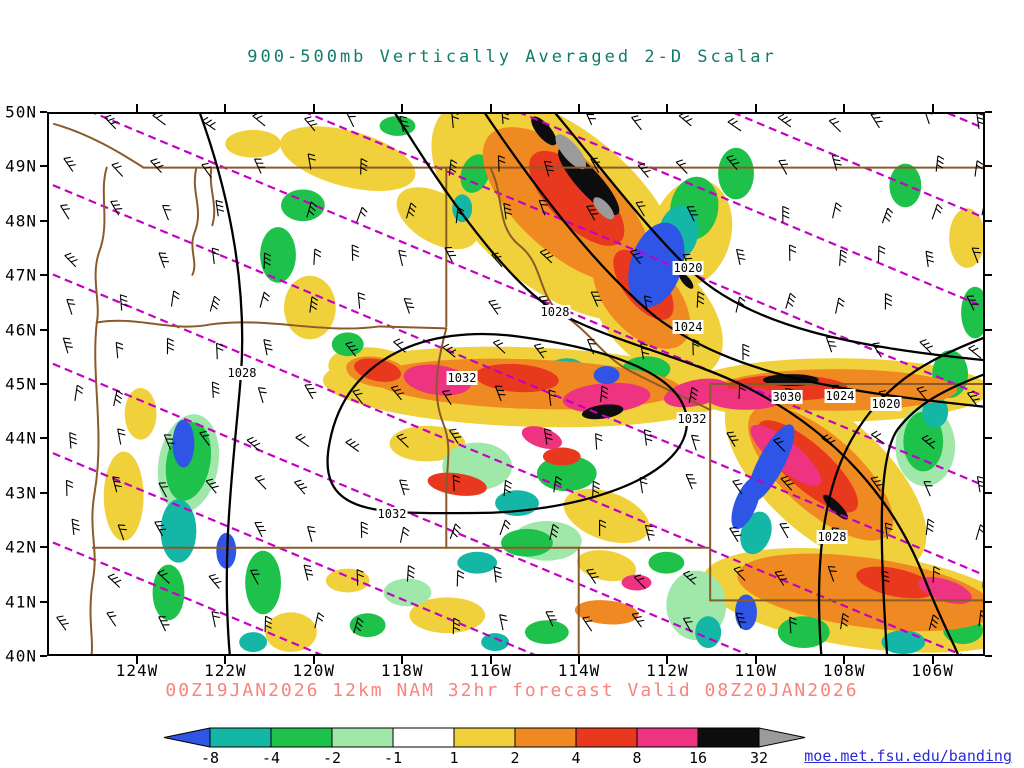 Image resolution: width=1024 pixels, height=768 pixels. What do you see at coordinates (698, 758) in the screenshot?
I see `colorbar-tick-label: 16` at bounding box center [698, 758].